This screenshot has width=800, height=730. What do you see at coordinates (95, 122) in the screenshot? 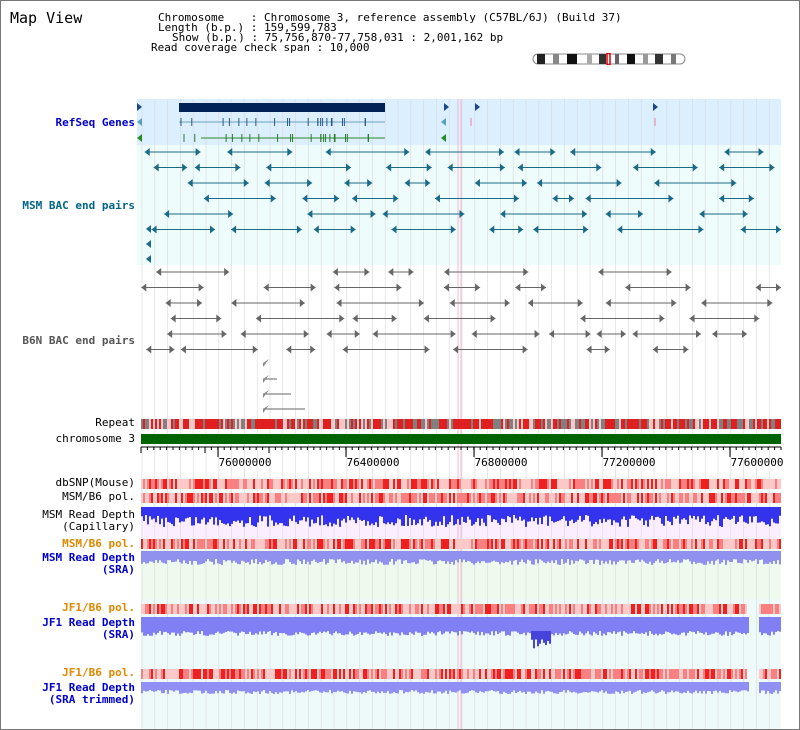
I see `track-label-refseq: RefSeq Genes` at bounding box center [95, 122].